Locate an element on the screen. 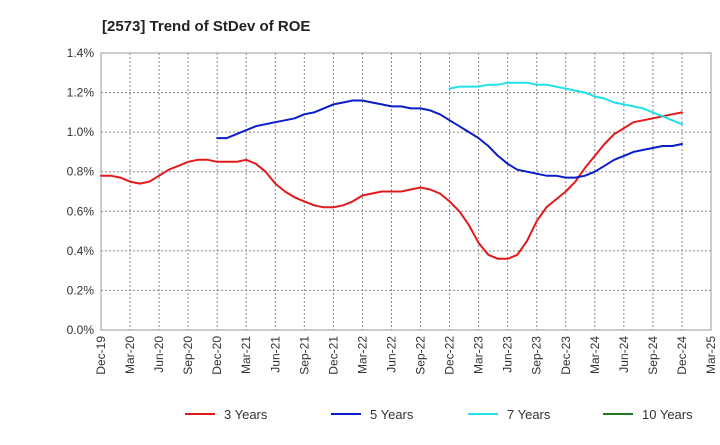  x-tick-label: Mar-24 is located at coordinates (595, 355).